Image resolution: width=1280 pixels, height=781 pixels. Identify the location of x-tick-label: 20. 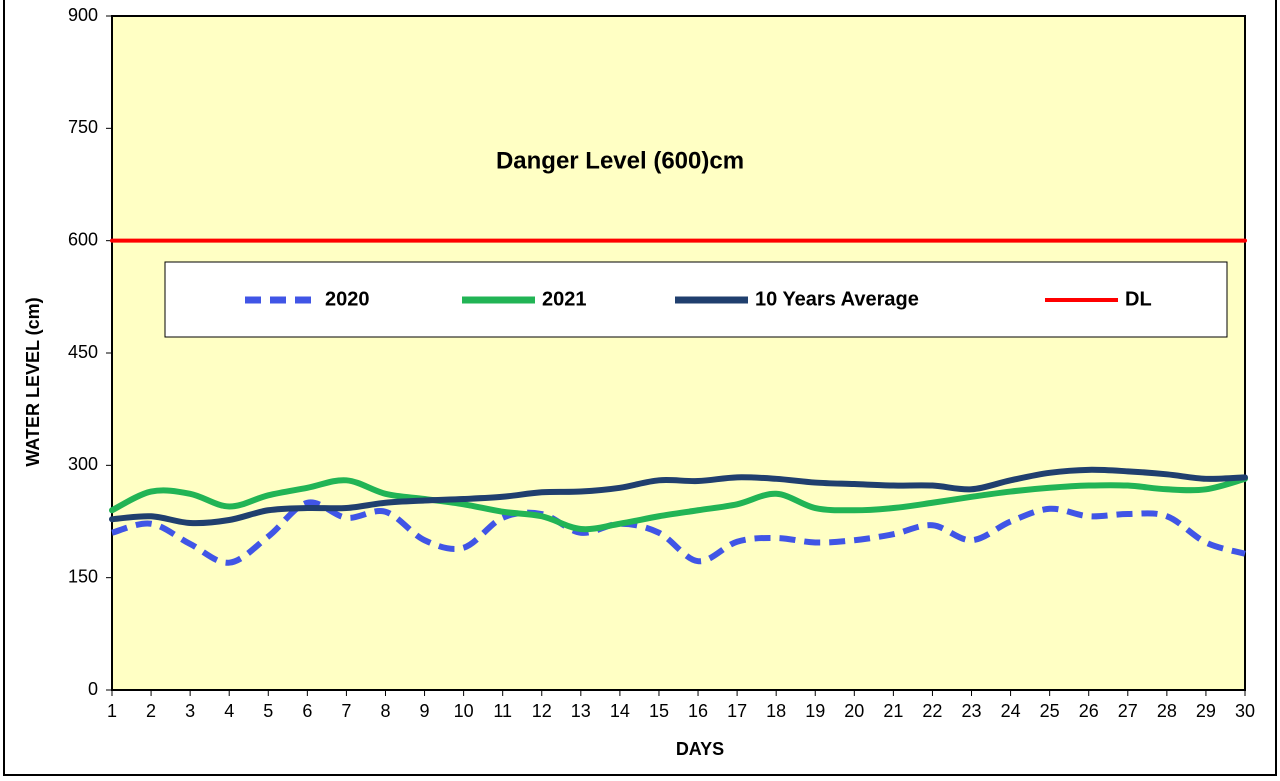
(854, 711).